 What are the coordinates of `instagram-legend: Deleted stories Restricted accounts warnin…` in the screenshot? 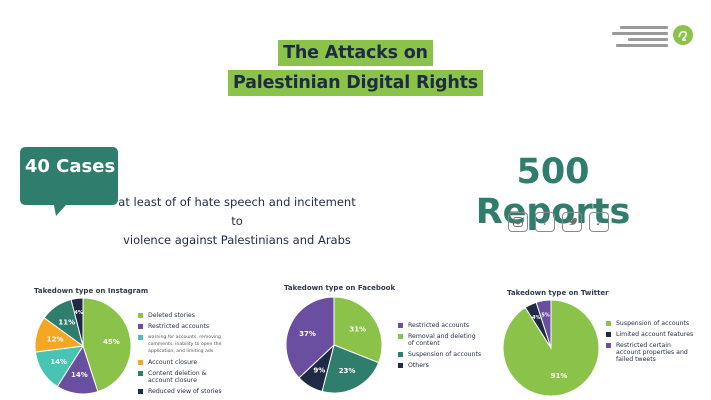 It's located at (184, 355).